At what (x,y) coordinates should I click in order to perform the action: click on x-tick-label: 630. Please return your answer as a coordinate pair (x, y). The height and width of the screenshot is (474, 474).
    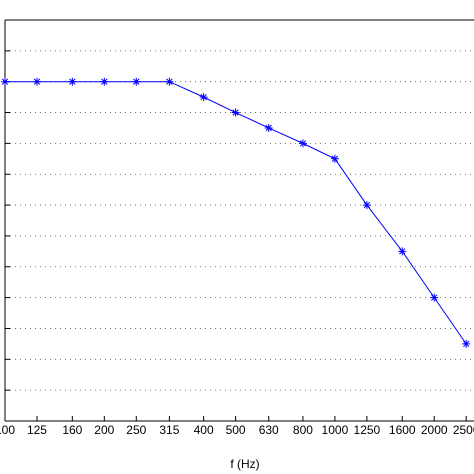
    Looking at the image, I should click on (269, 430).